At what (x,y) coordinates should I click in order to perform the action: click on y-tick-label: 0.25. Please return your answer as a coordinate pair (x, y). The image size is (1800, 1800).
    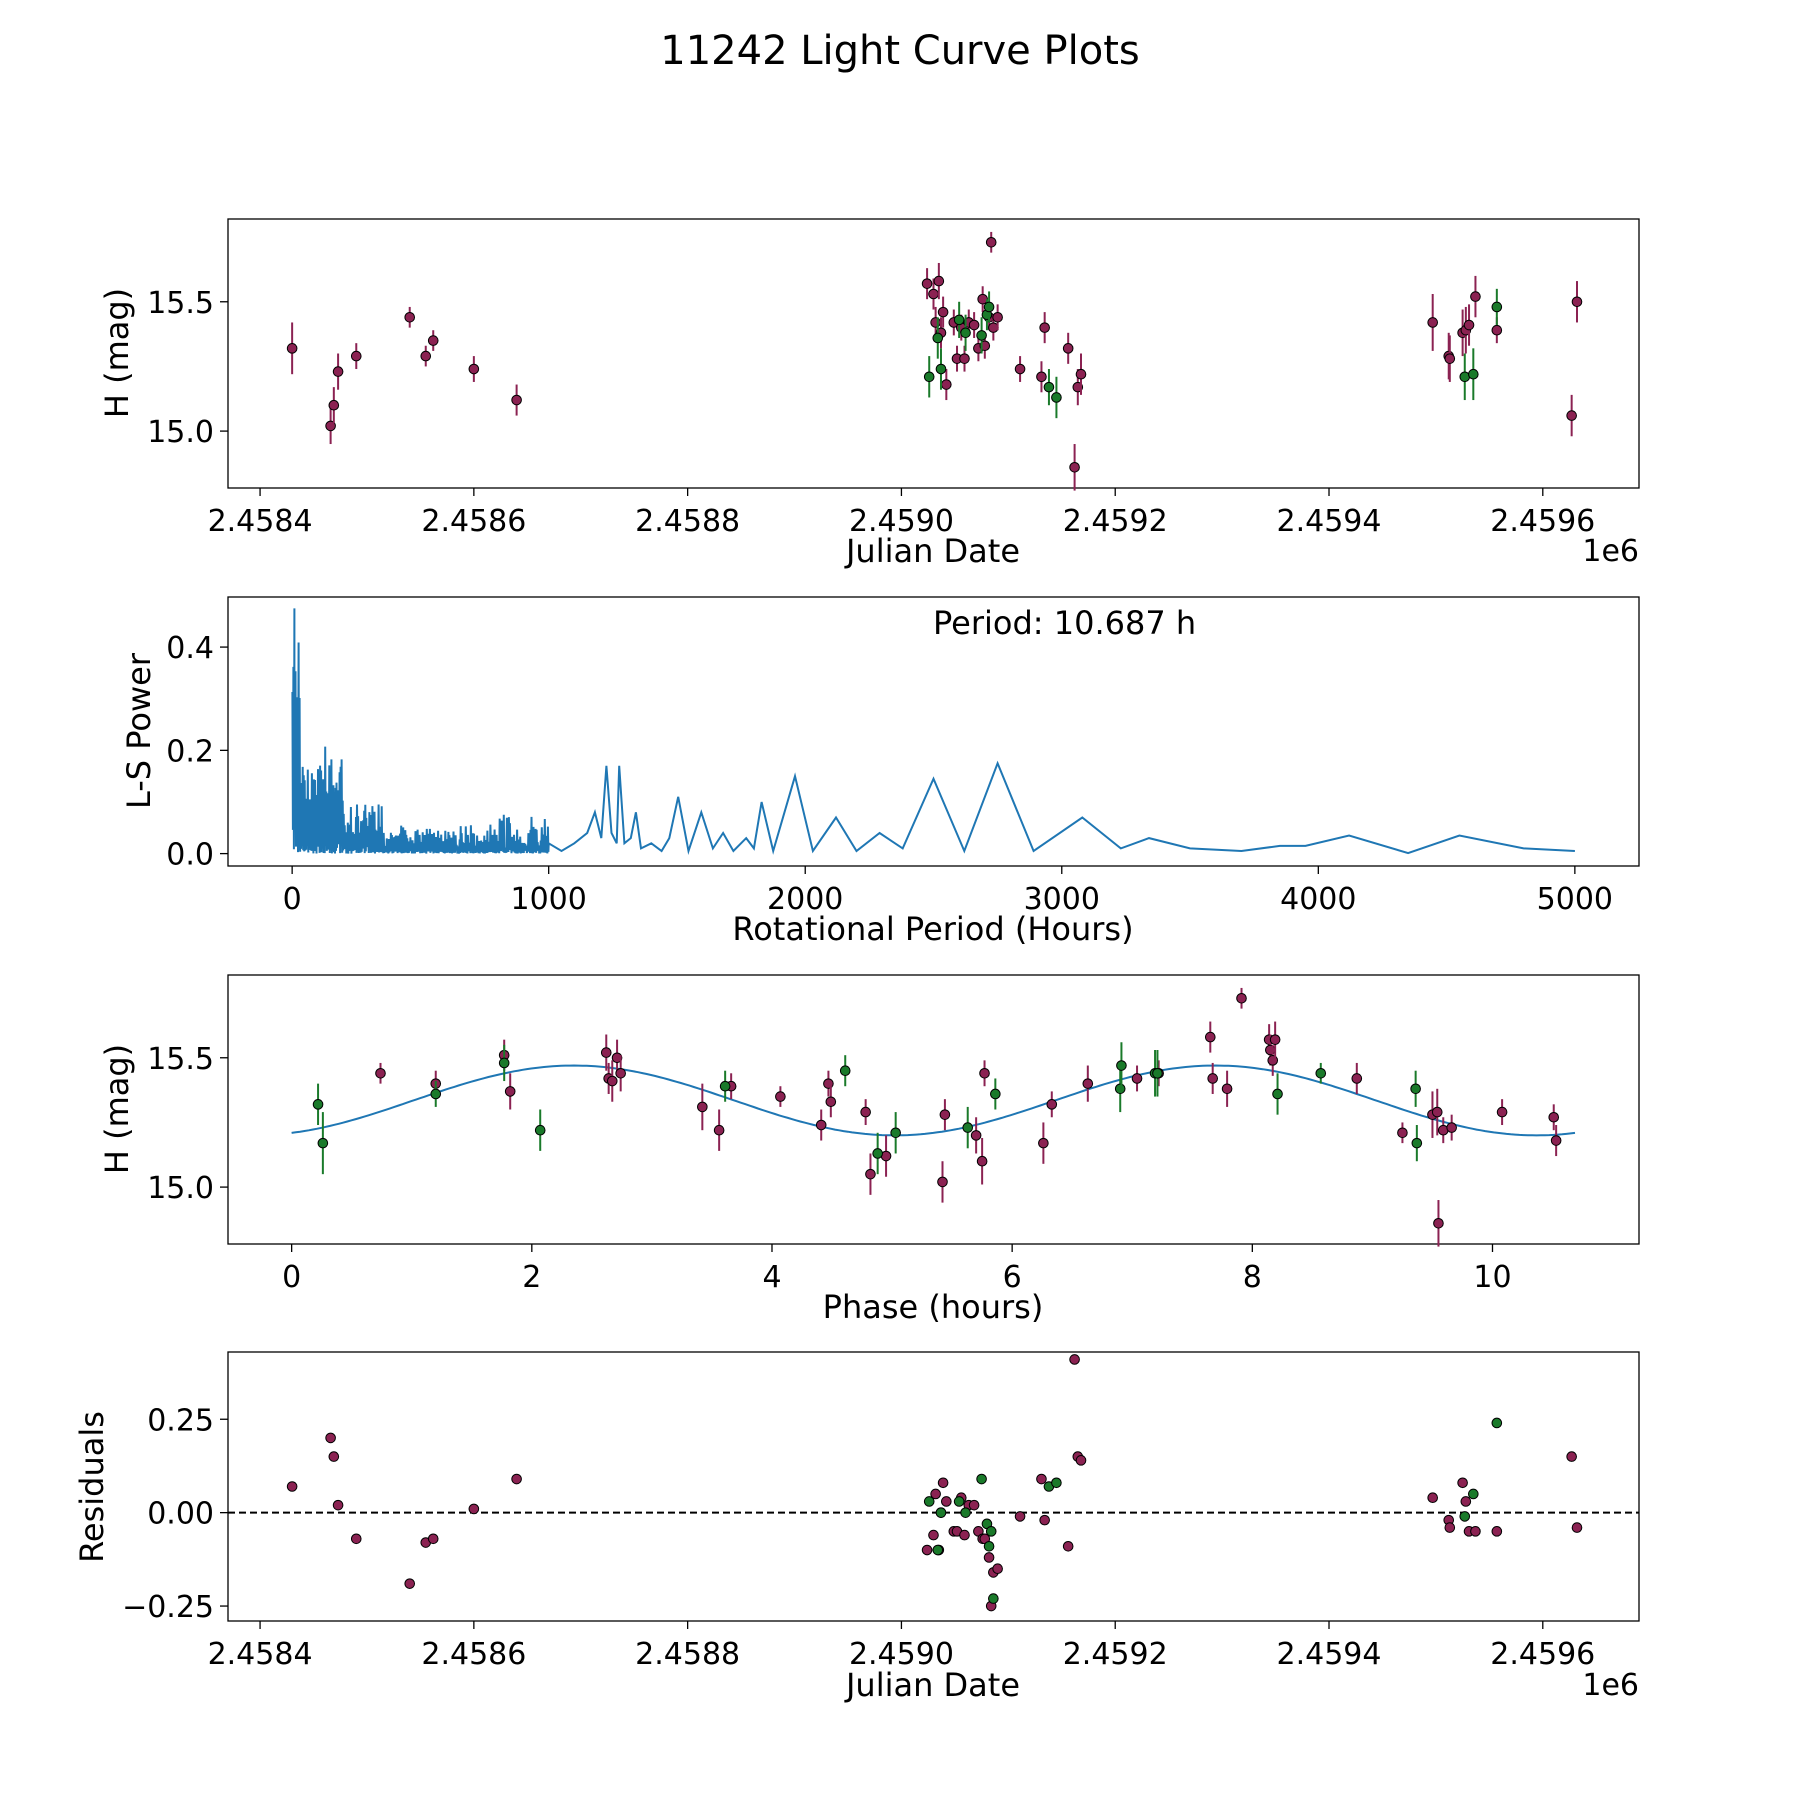
    Looking at the image, I should click on (180, 1420).